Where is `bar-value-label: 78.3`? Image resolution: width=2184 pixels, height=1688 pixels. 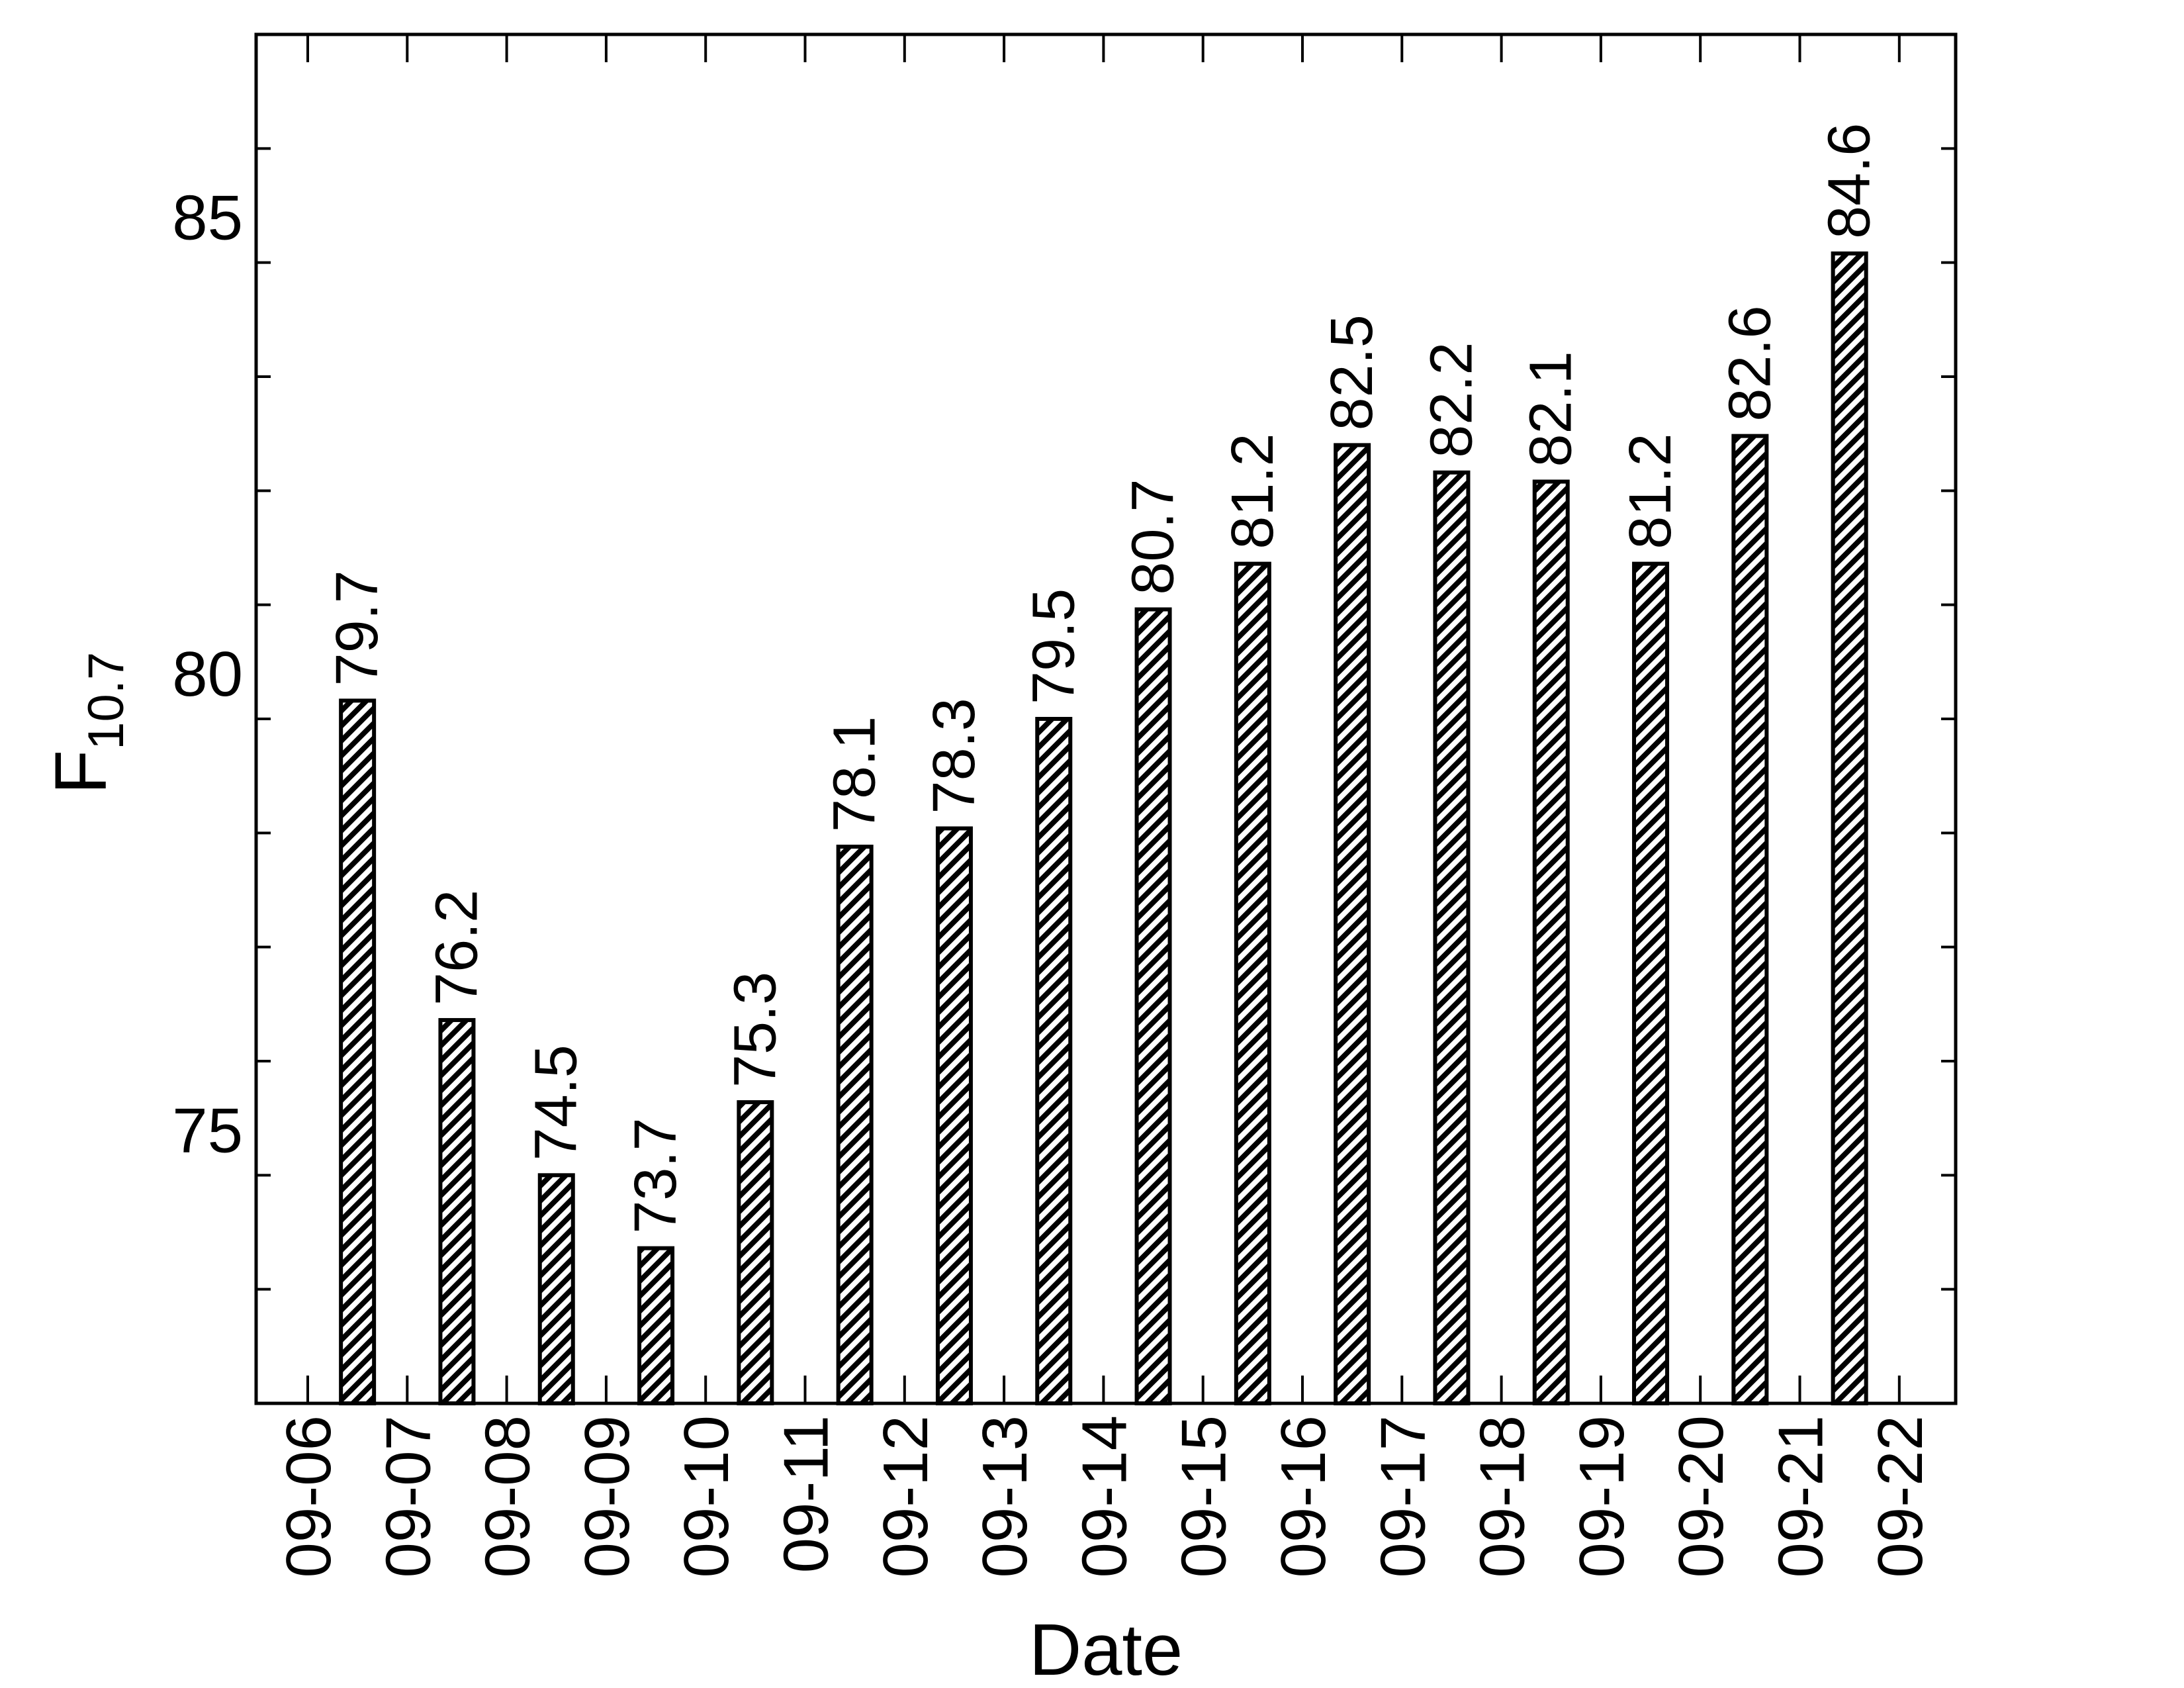
bar-value-label: 78.3 is located at coordinates (954, 756).